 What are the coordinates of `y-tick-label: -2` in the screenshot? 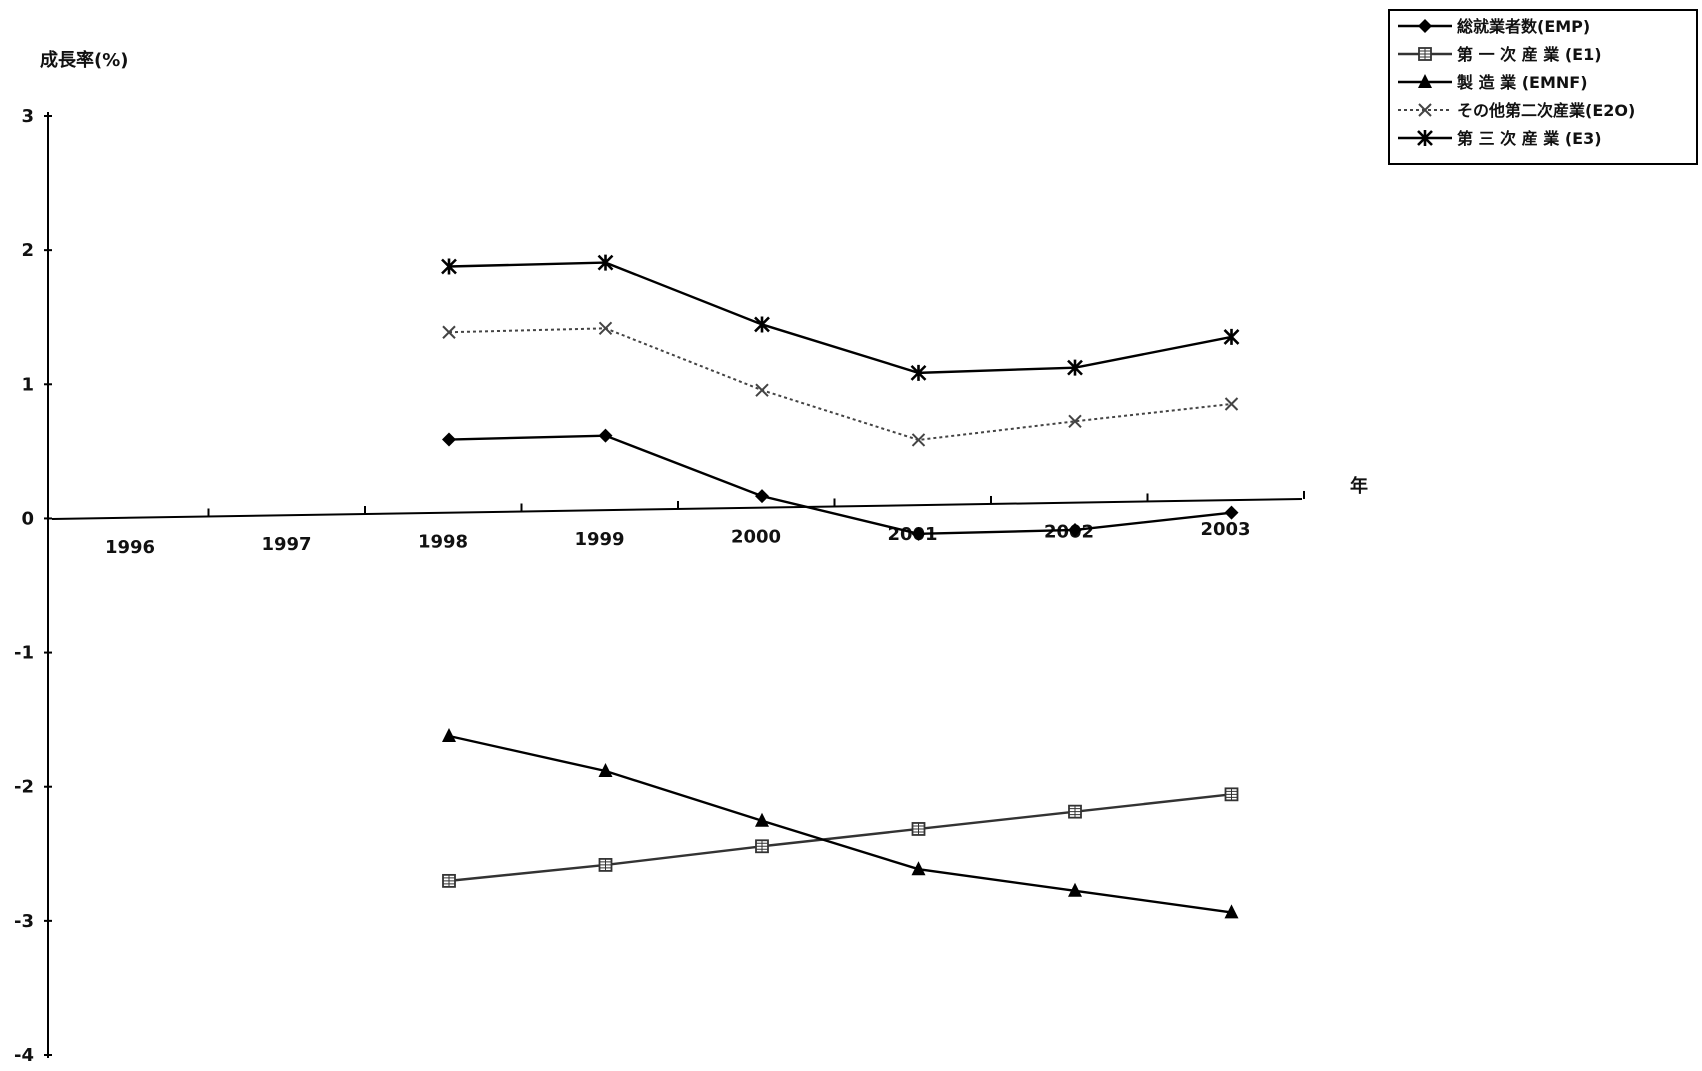 It's located at (24, 787).